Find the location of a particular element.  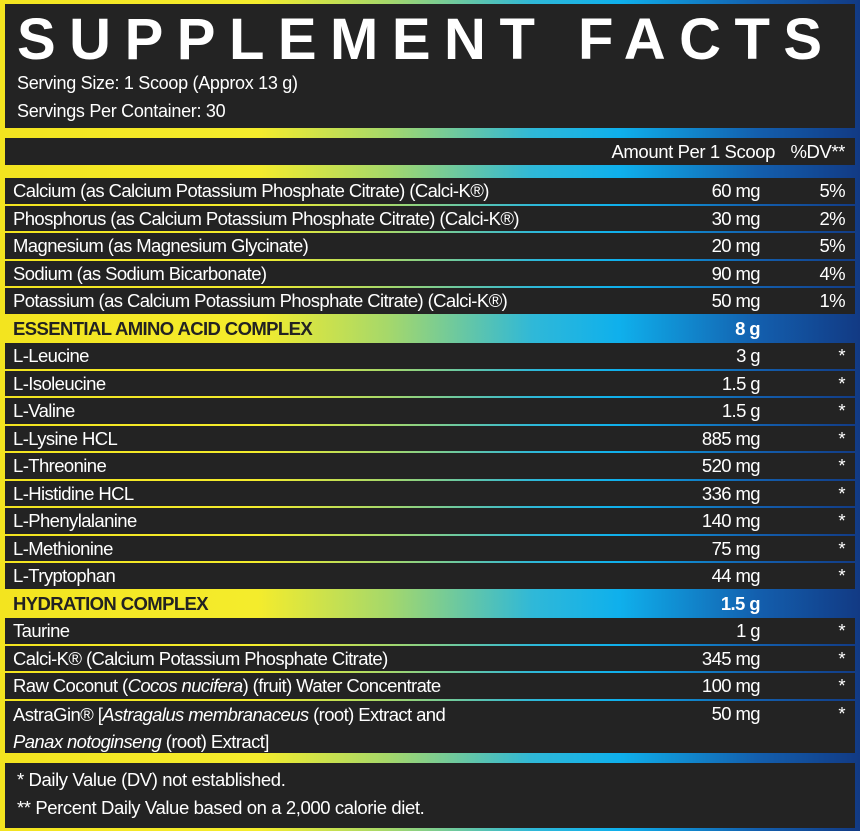

table-row: L-Lysine HCL 885 mg * is located at coordinates (430, 438).